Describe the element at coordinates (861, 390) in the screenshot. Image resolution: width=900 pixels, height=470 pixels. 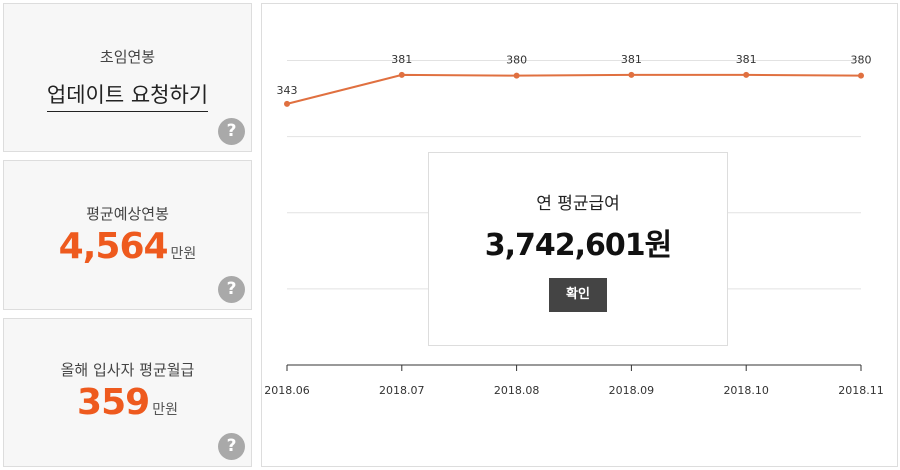
I see `x-tick-label: 2018.11` at that location.